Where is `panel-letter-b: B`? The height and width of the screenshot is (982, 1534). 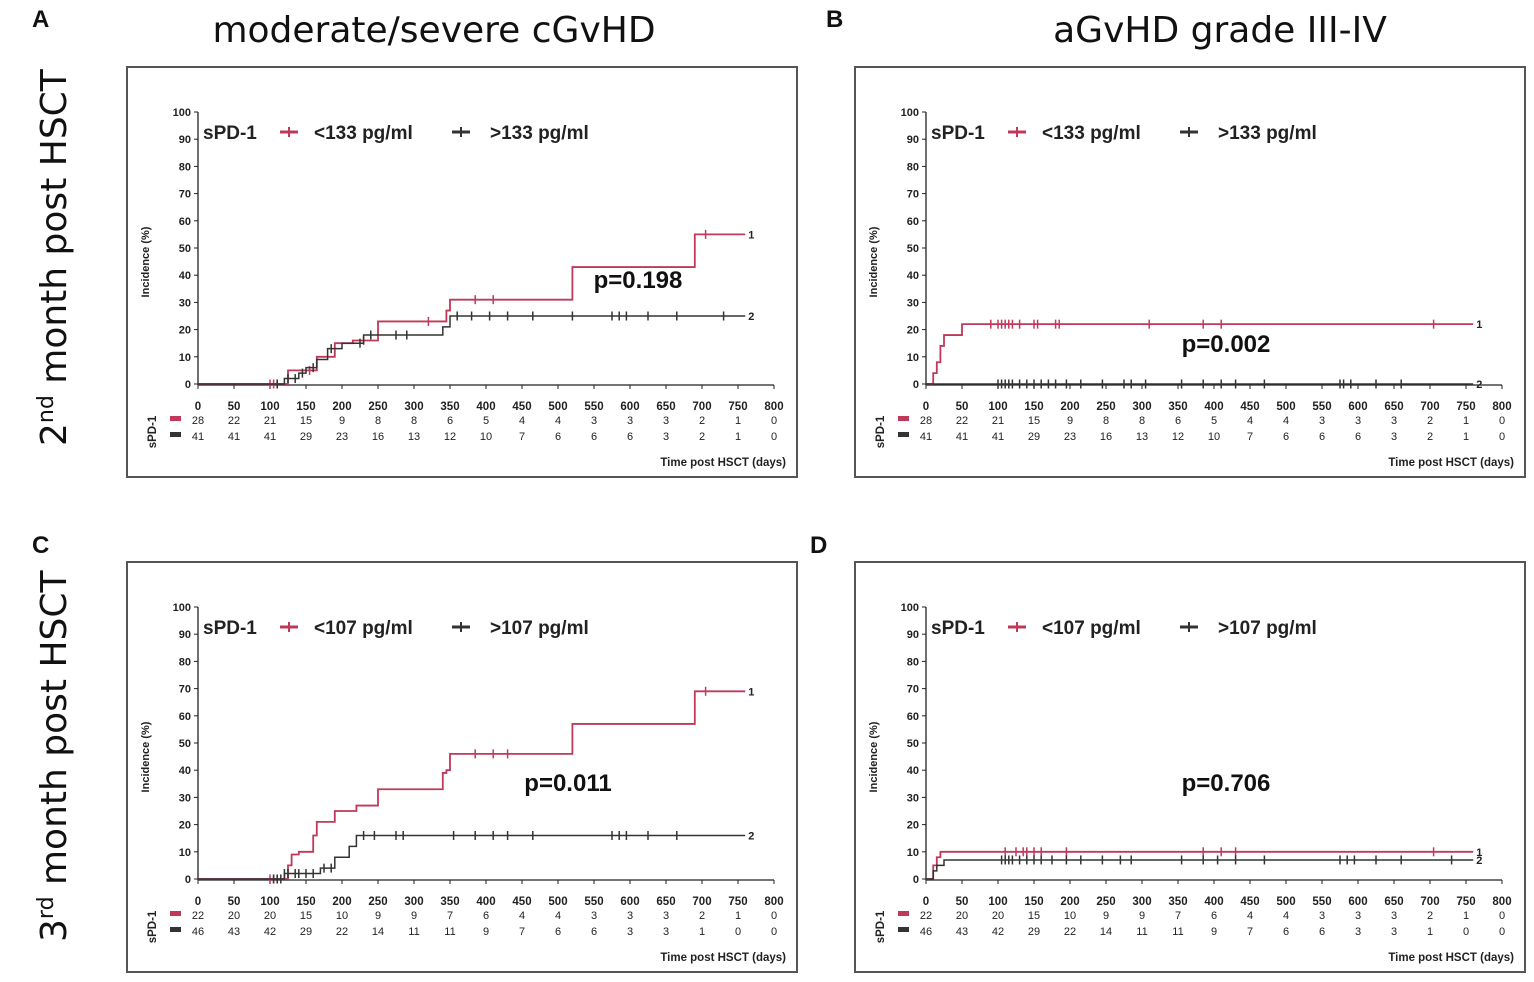 panel-letter-b: B is located at coordinates (835, 19).